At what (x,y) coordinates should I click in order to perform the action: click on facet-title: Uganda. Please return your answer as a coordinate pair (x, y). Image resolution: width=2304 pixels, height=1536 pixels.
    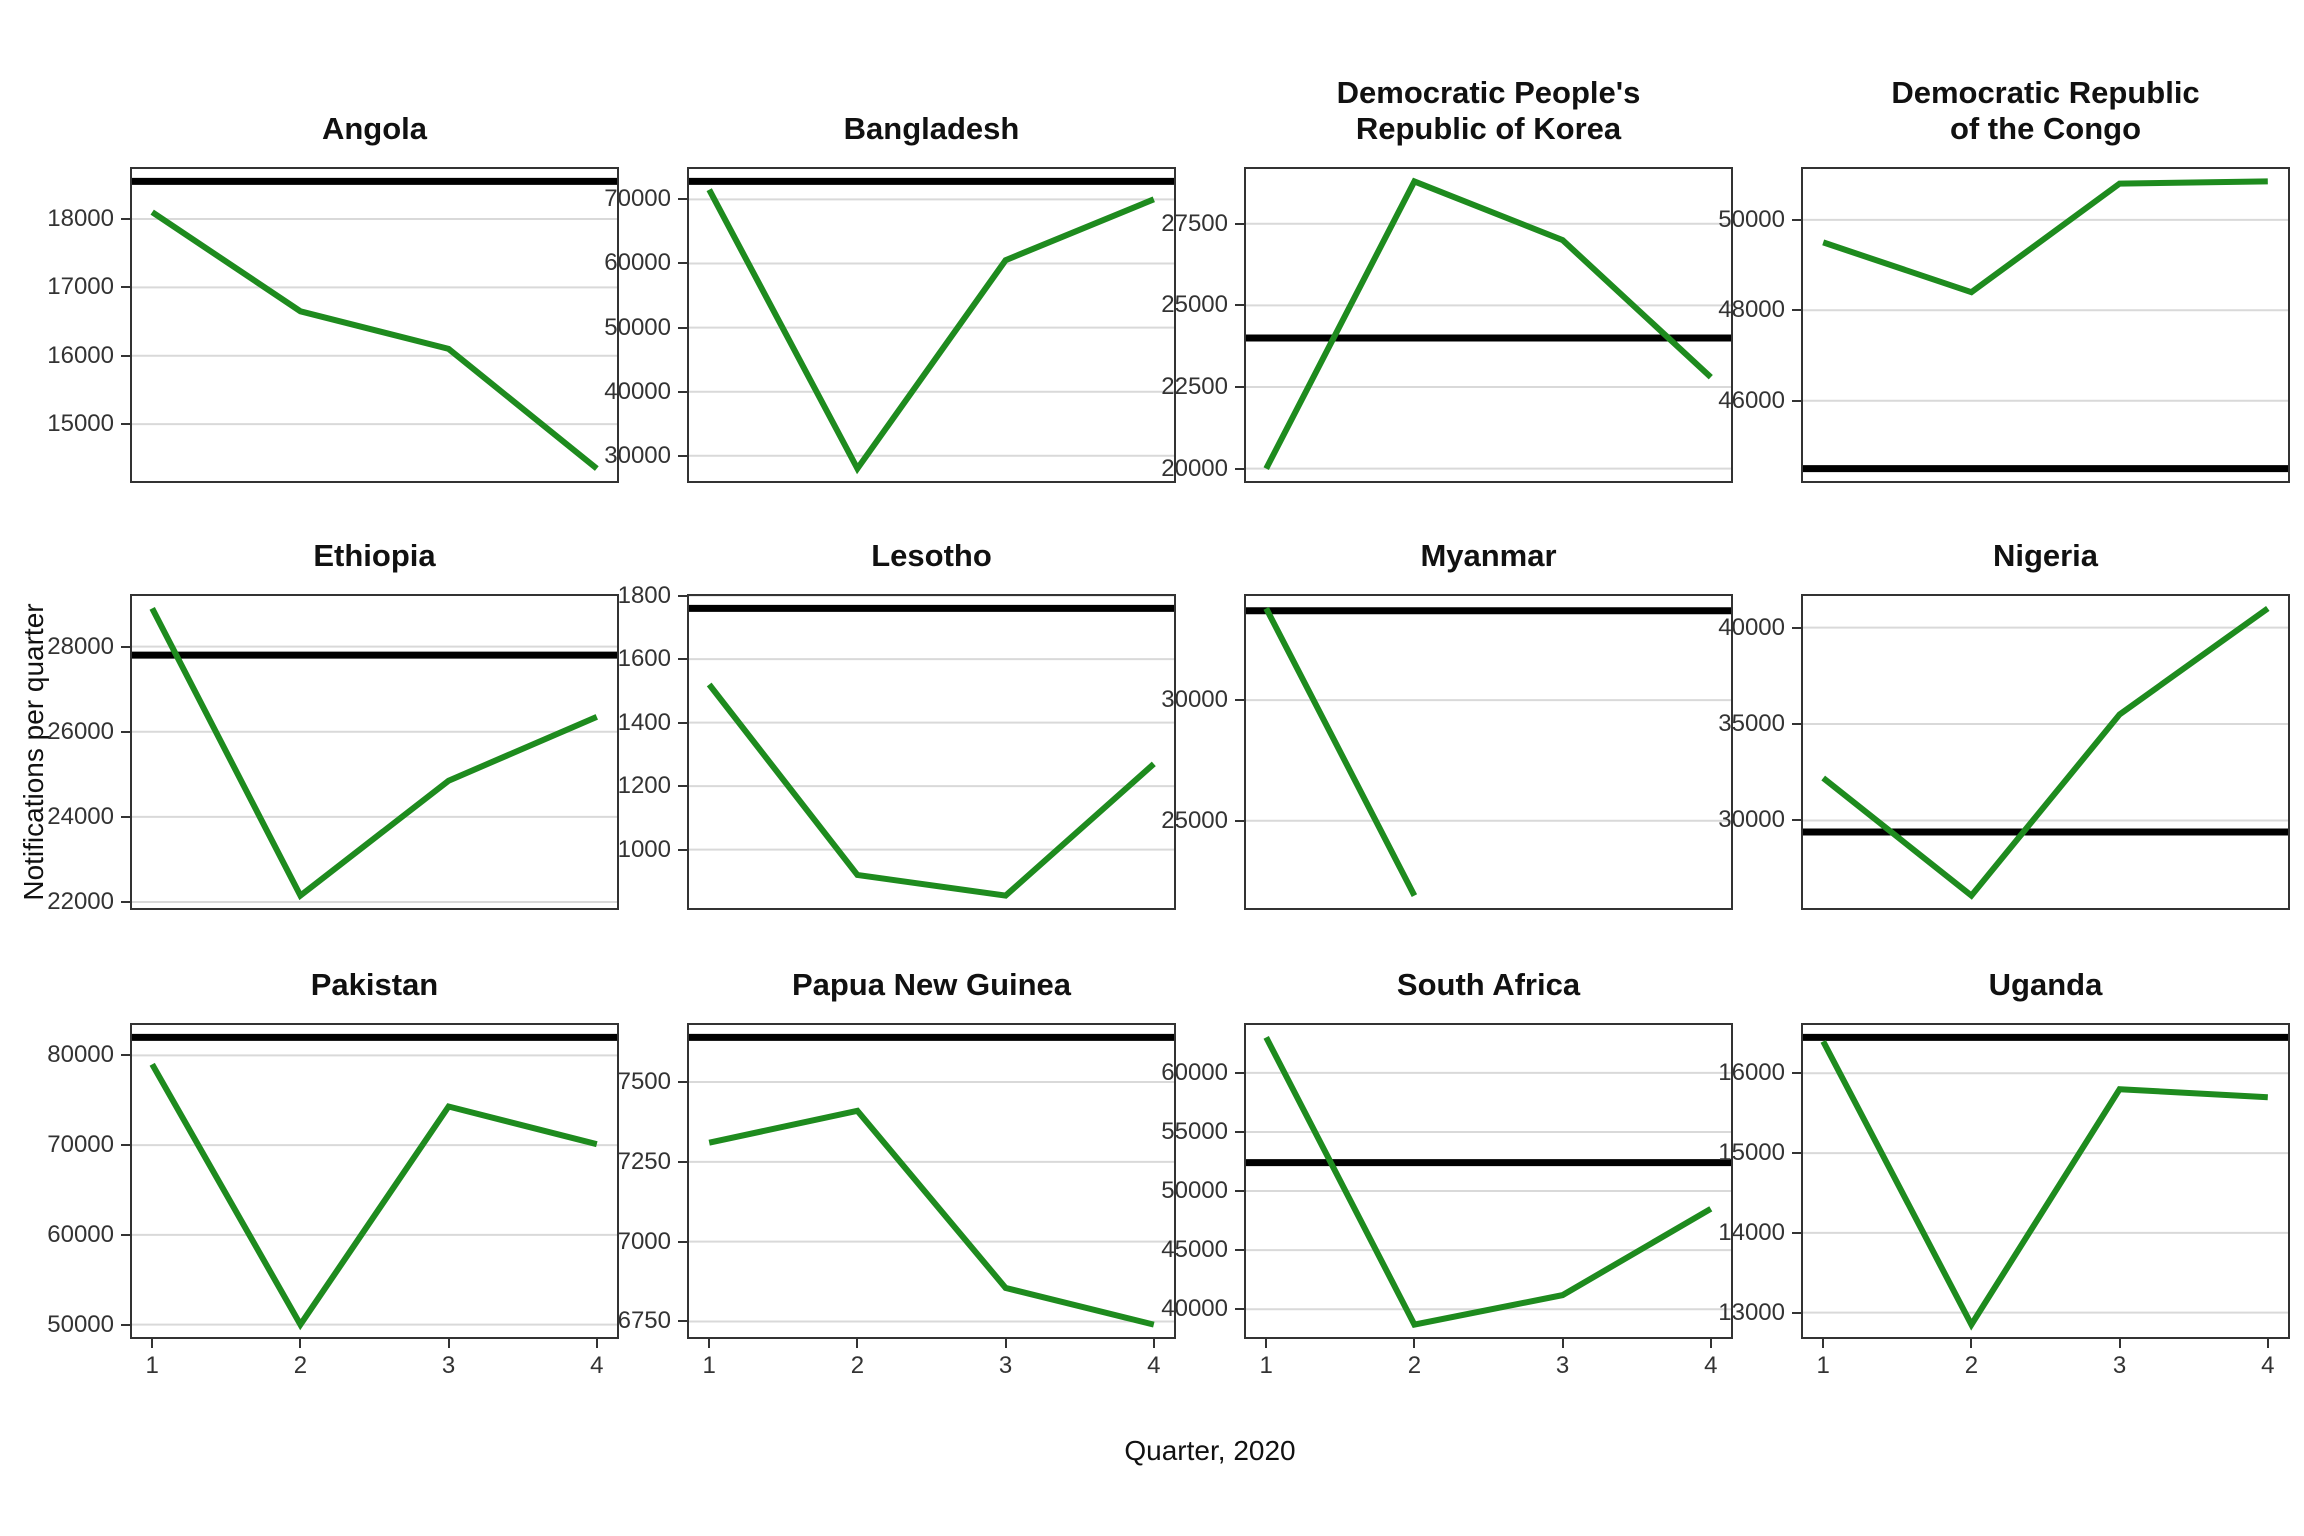
    Looking at the image, I should click on (2045, 984).